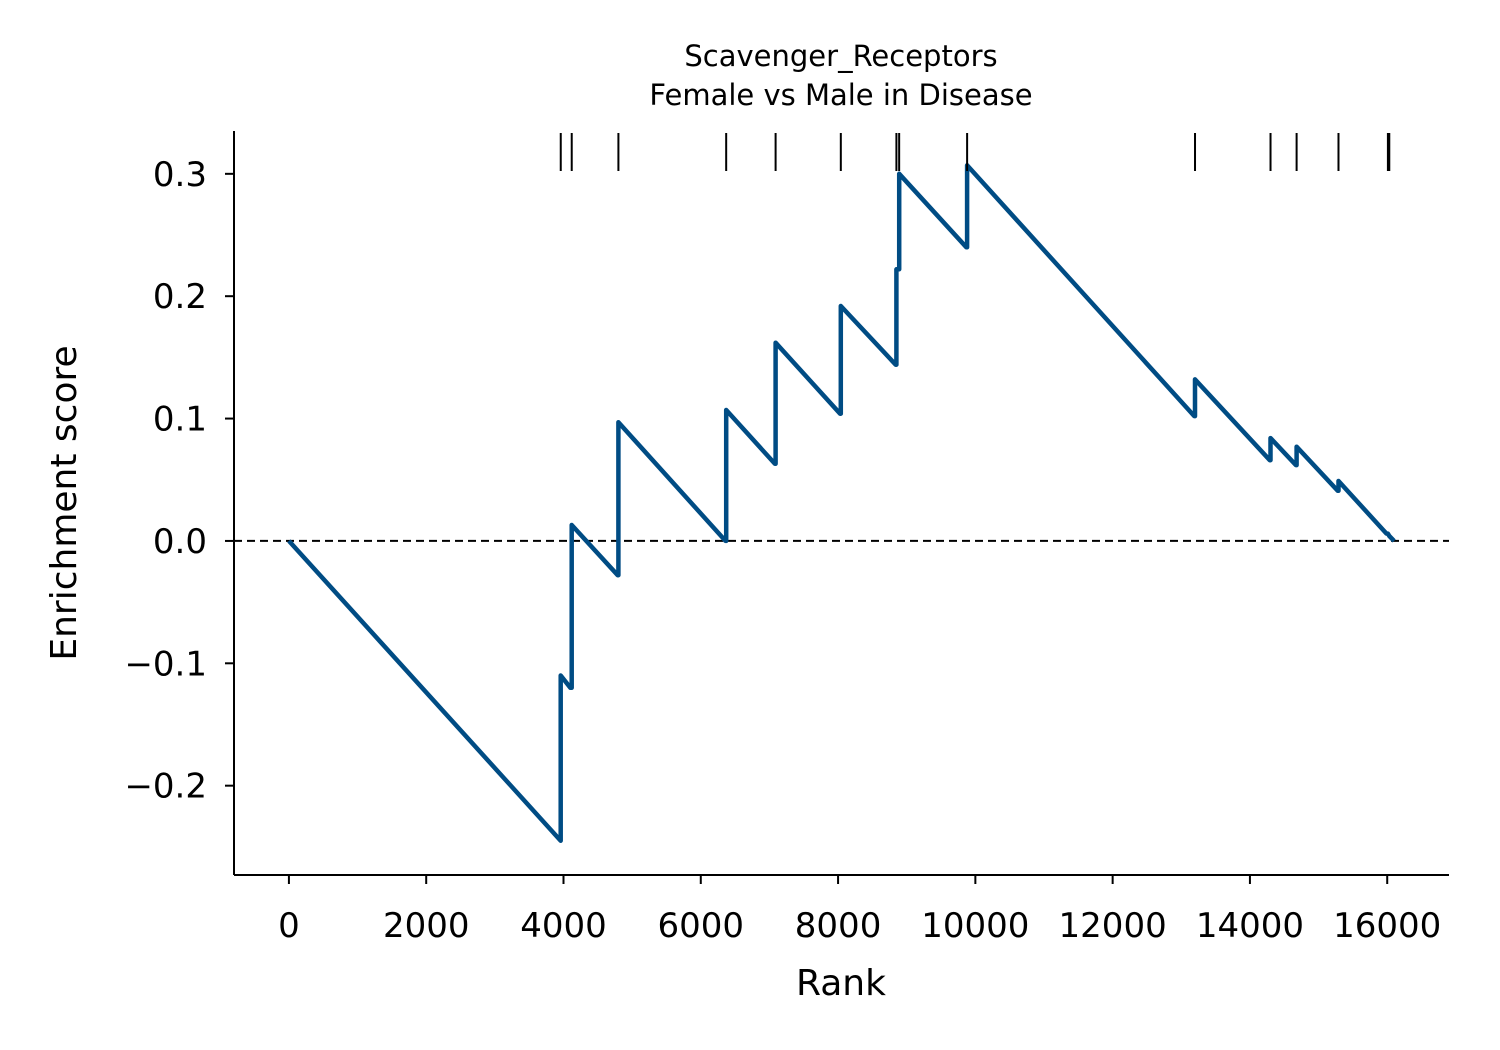 The width and height of the screenshot is (1500, 1050). Describe the element at coordinates (1387, 926) in the screenshot. I see `x-tick-label: 16000` at that location.